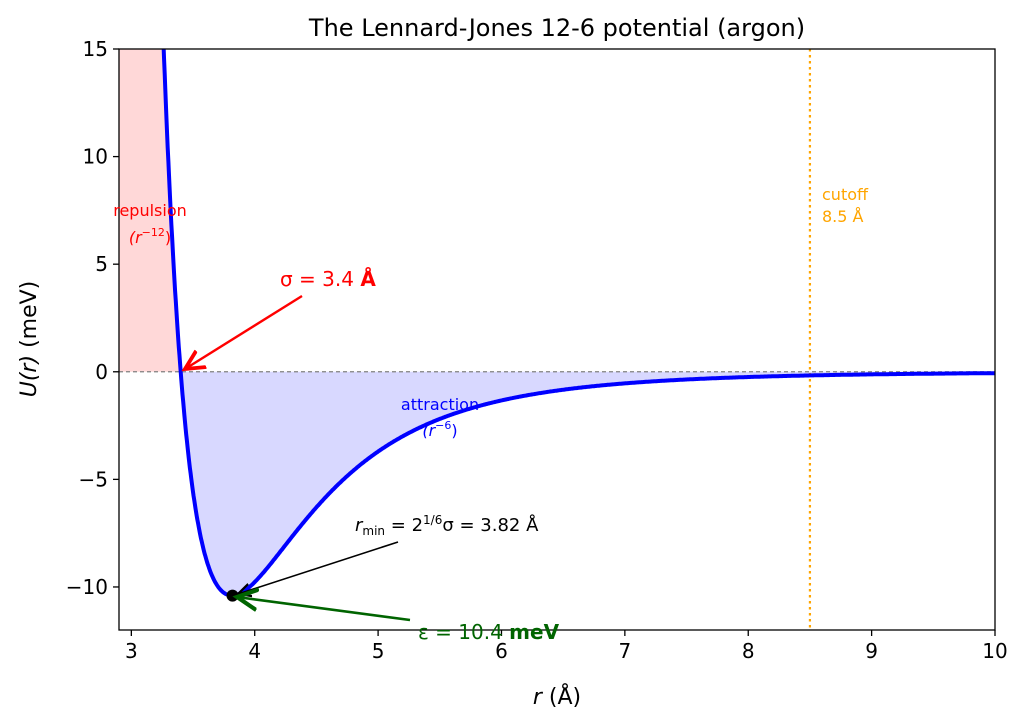 Image resolution: width=1026 pixels, height=726 pixels. Describe the element at coordinates (328, 279) in the screenshot. I see `sigma-annotation: σ = 3.4 Å` at that location.